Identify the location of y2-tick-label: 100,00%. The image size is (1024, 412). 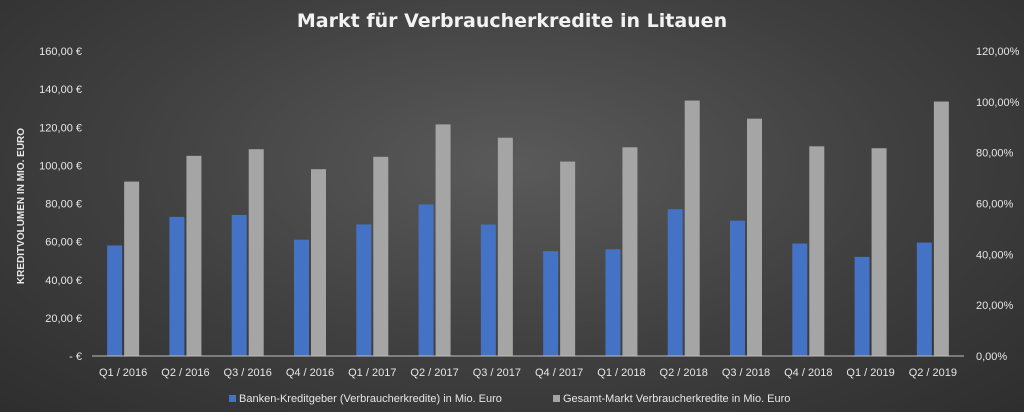
(998, 103).